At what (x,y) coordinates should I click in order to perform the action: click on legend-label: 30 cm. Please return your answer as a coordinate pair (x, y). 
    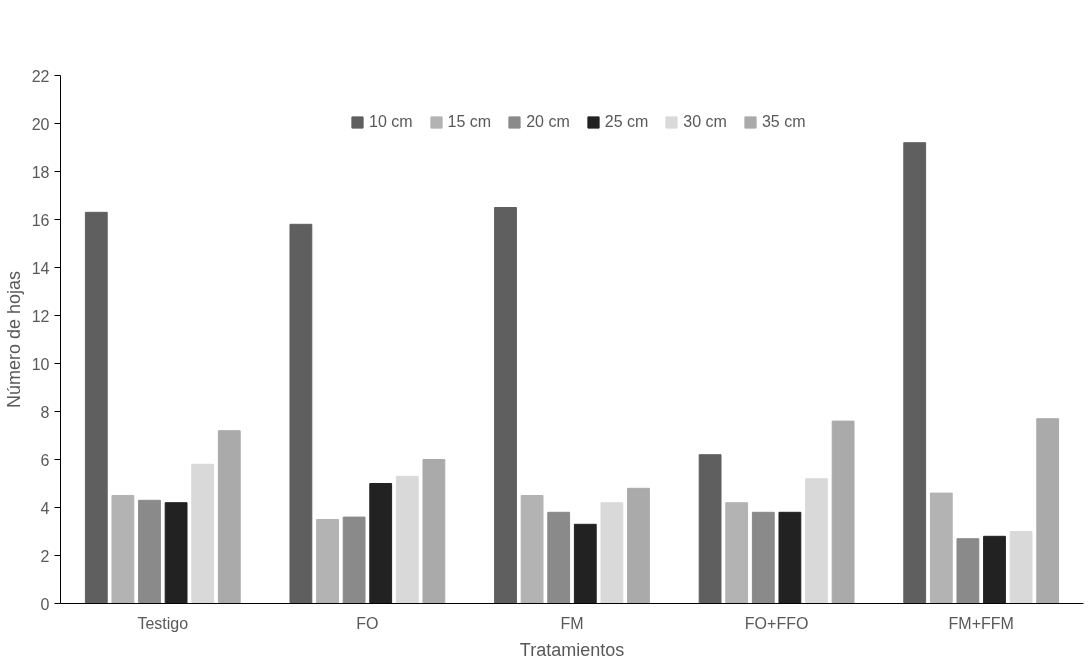
    Looking at the image, I should click on (705, 122).